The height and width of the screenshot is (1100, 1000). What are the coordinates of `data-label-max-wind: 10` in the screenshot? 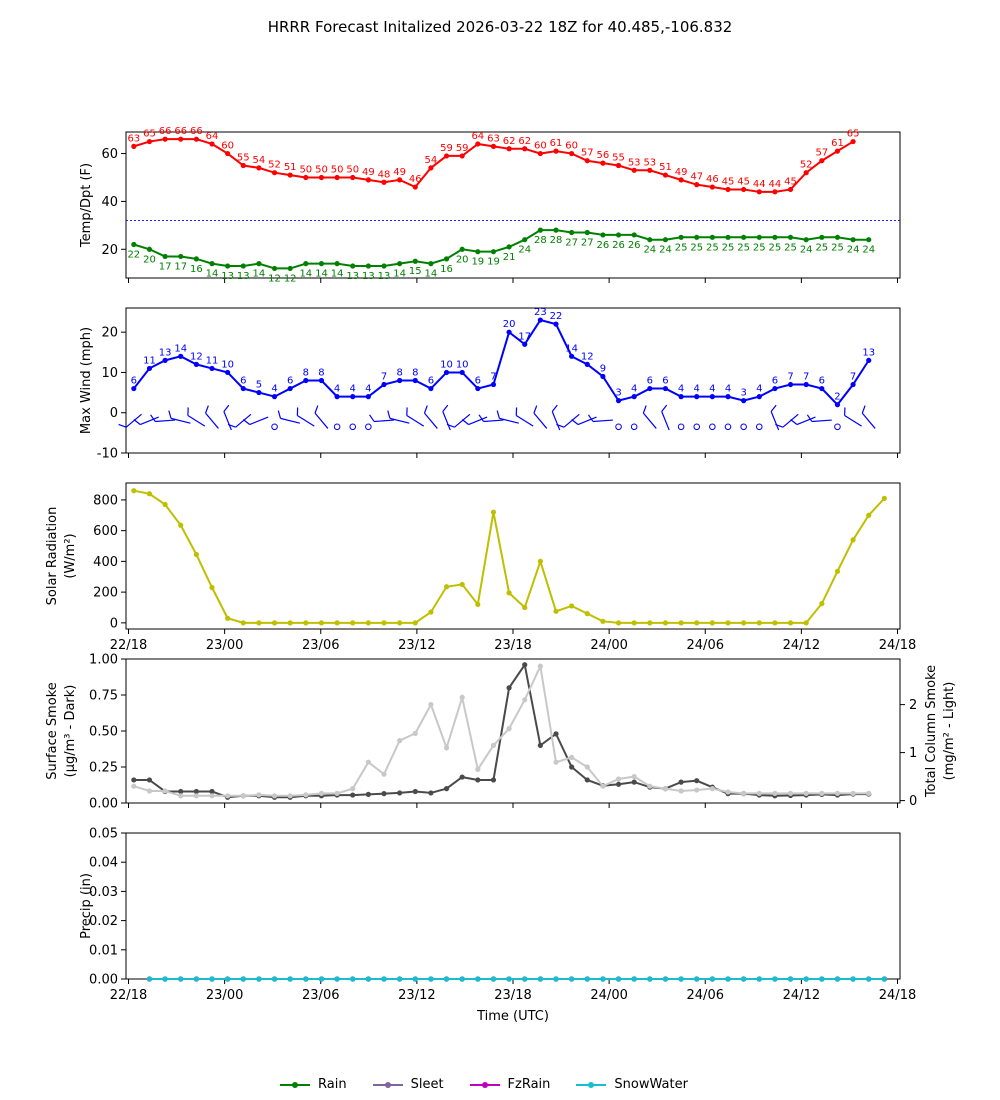 It's located at (227, 364).